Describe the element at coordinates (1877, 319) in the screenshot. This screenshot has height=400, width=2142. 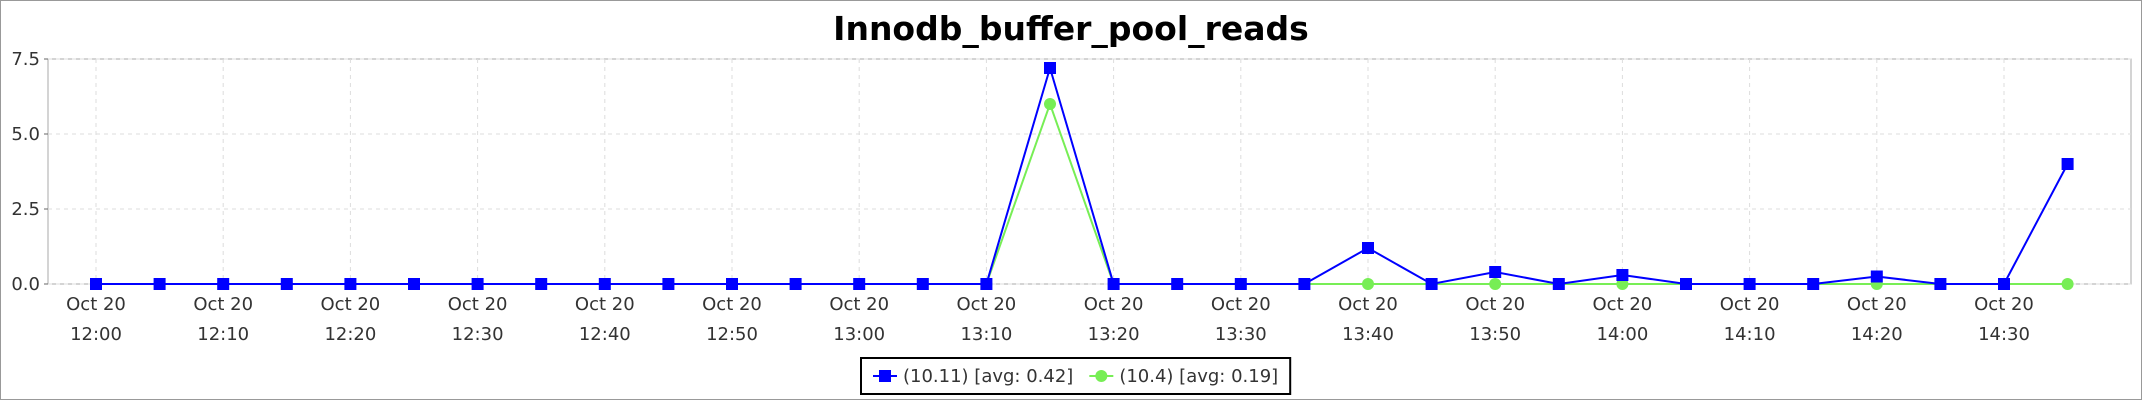
I see `x-tick-label: Oct 20 14:20` at that location.